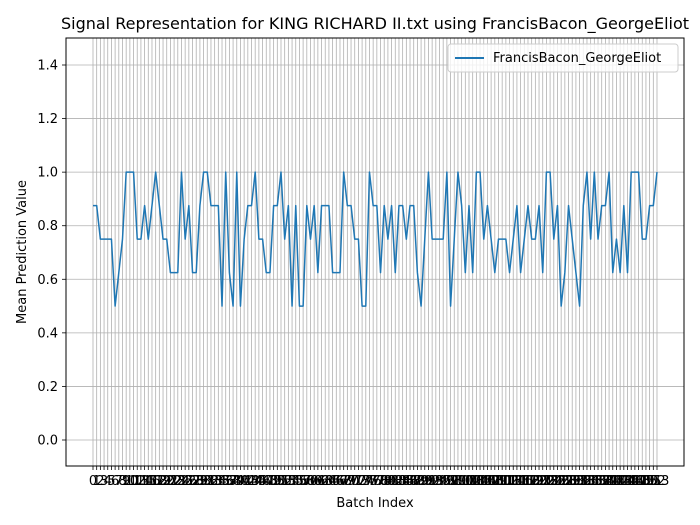 The image size is (700, 525). Describe the element at coordinates (563, 58) in the screenshot. I see `legend: FrancisBacon_GeorgeEliot` at that location.